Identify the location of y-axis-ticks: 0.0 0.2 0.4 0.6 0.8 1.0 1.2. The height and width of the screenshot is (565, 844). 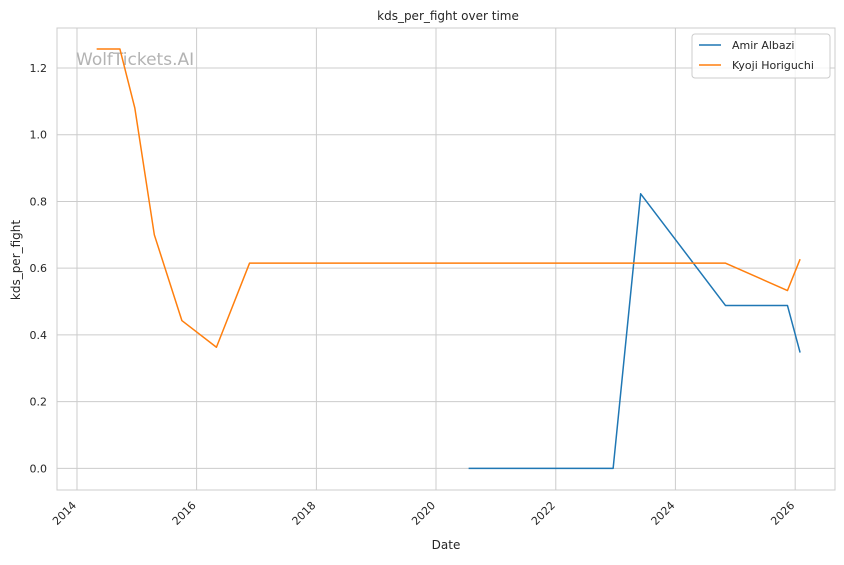
(39, 268).